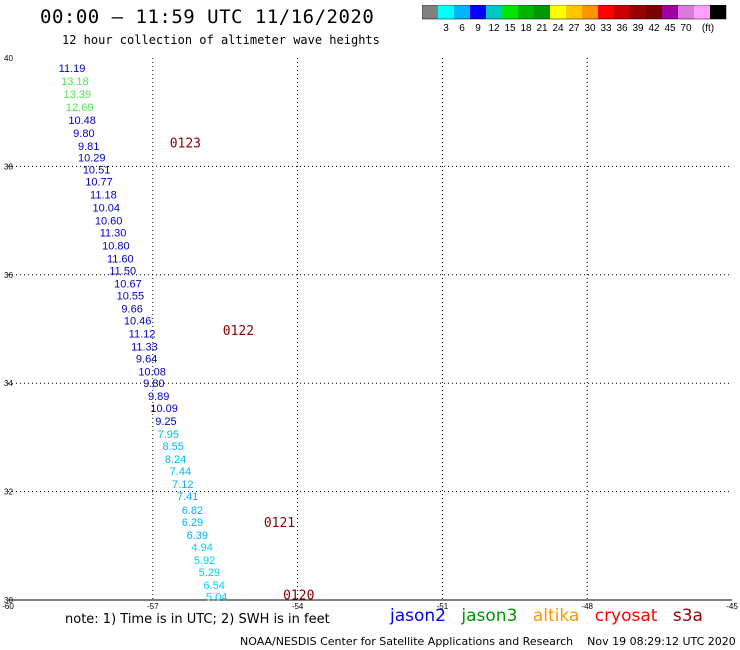  What do you see at coordinates (732, 606) in the screenshot?
I see `x-tick-label: -45` at bounding box center [732, 606].